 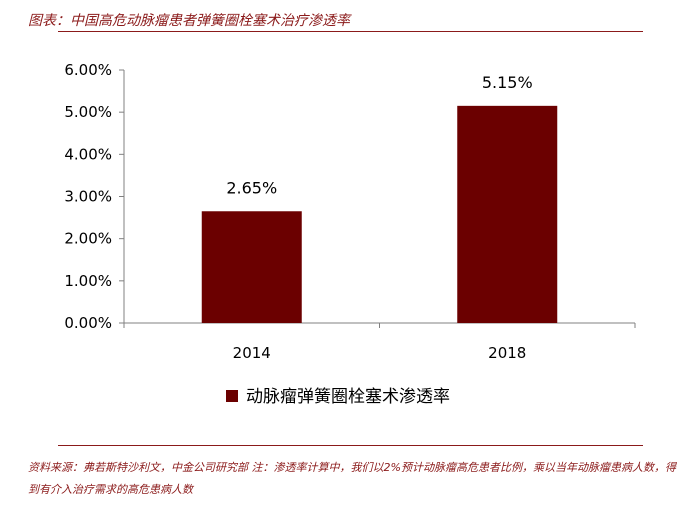 I want to click on x-tick-label: 2014, so click(x=252, y=353).